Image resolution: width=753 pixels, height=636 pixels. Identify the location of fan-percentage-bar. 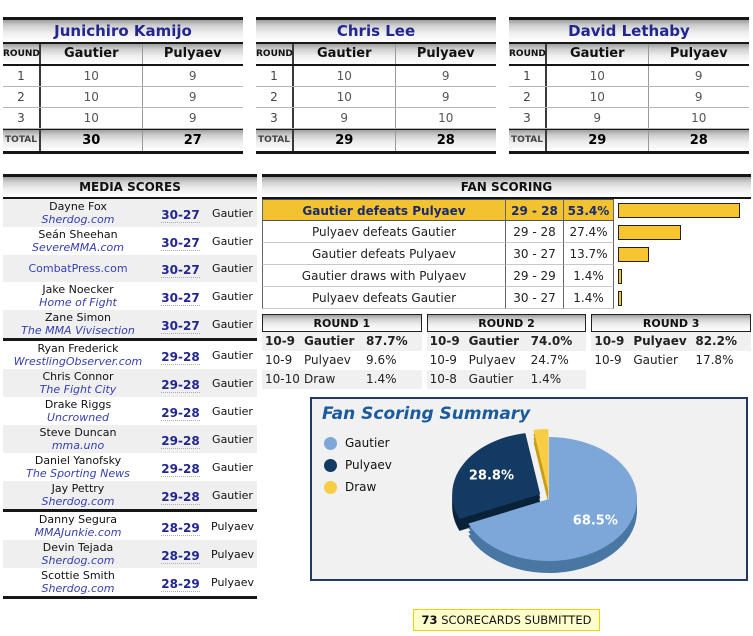
(679, 210).